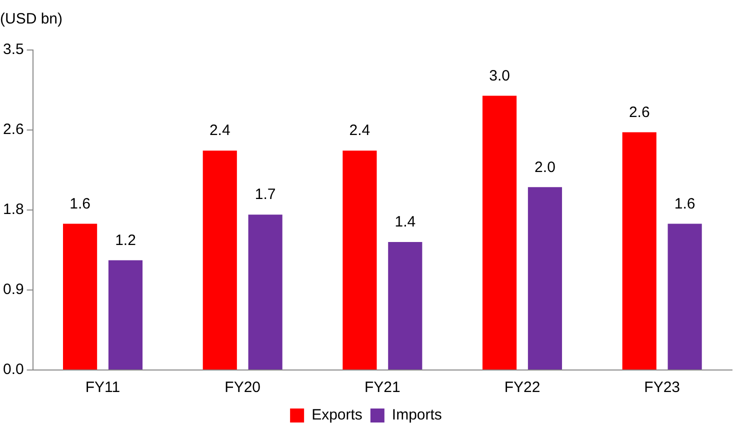 The height and width of the screenshot is (433, 742). I want to click on y-tick-label: 2.6, so click(13, 129).